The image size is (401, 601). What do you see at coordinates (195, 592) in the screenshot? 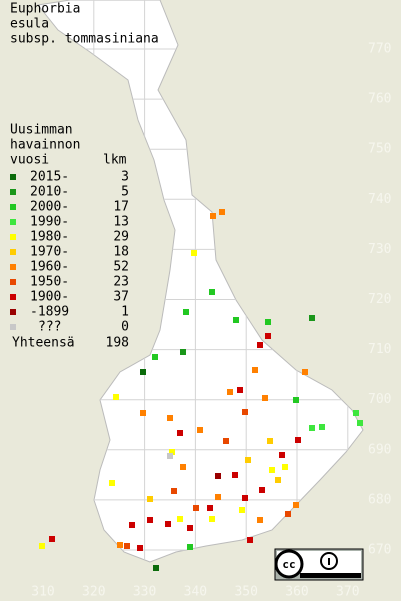
I see `easting-label: 340` at bounding box center [195, 592].